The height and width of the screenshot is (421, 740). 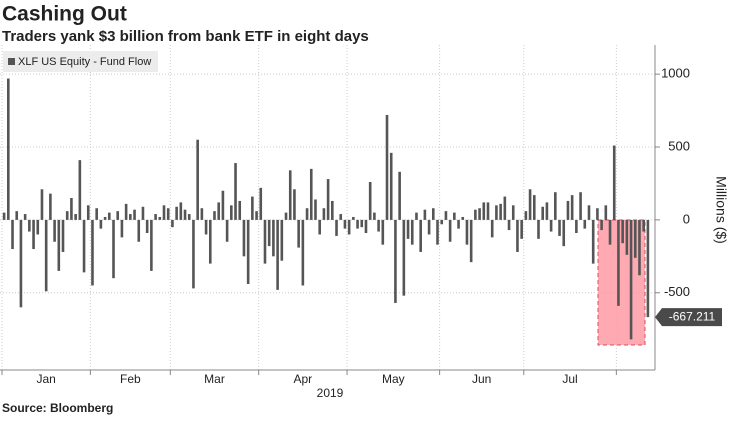 I want to click on x-tick-label: Jan, so click(x=46, y=379).